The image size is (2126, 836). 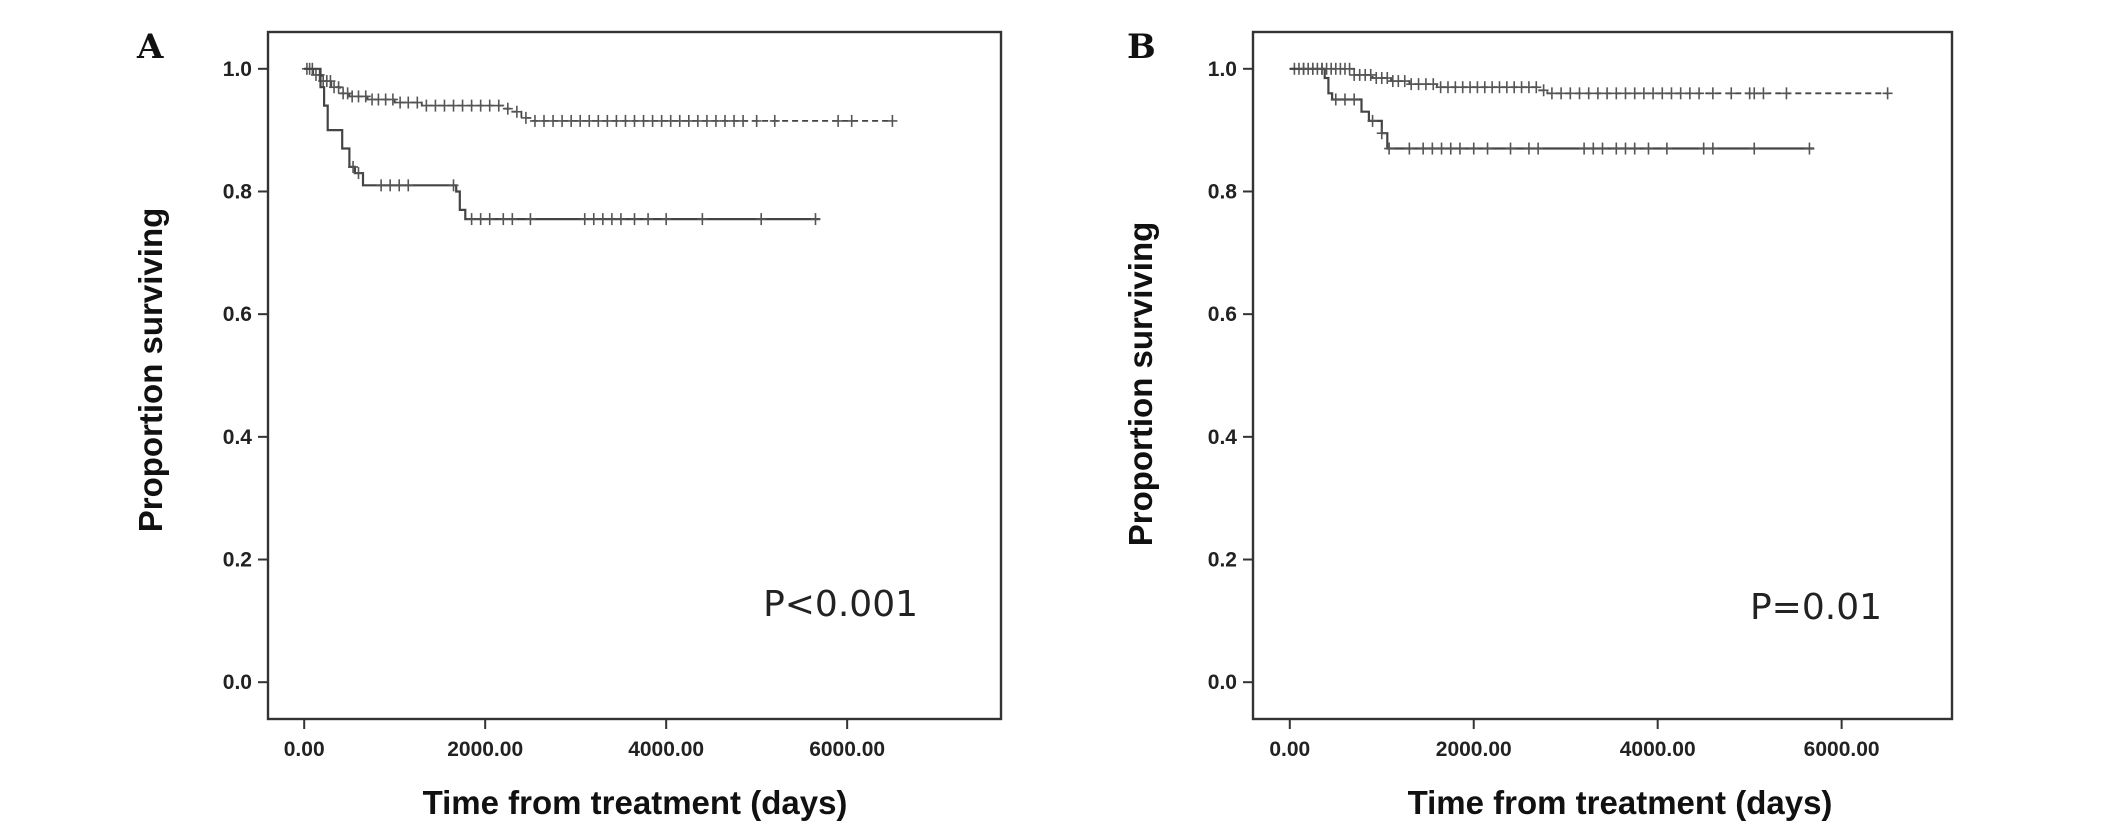 I want to click on panel-b-x-ticks: 0.00 2000.00 4000.00 6000.00, so click(x=1574, y=740).